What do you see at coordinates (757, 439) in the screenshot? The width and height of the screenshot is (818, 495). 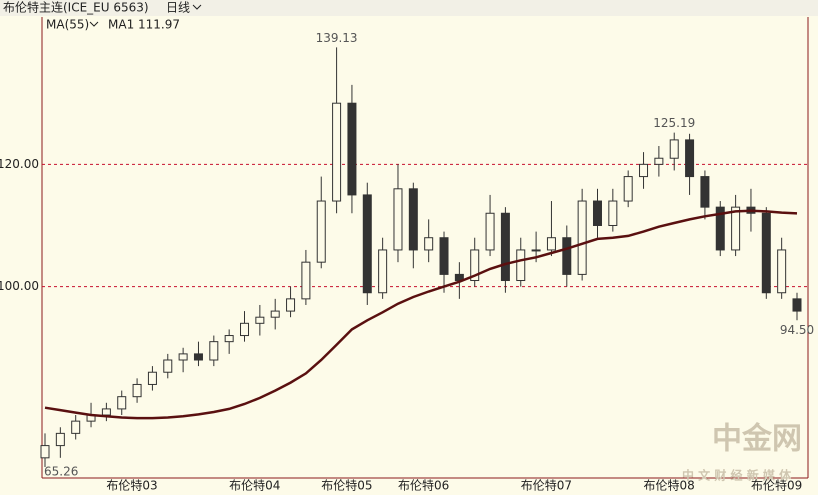 I see `watermark: 中金网` at bounding box center [757, 439].